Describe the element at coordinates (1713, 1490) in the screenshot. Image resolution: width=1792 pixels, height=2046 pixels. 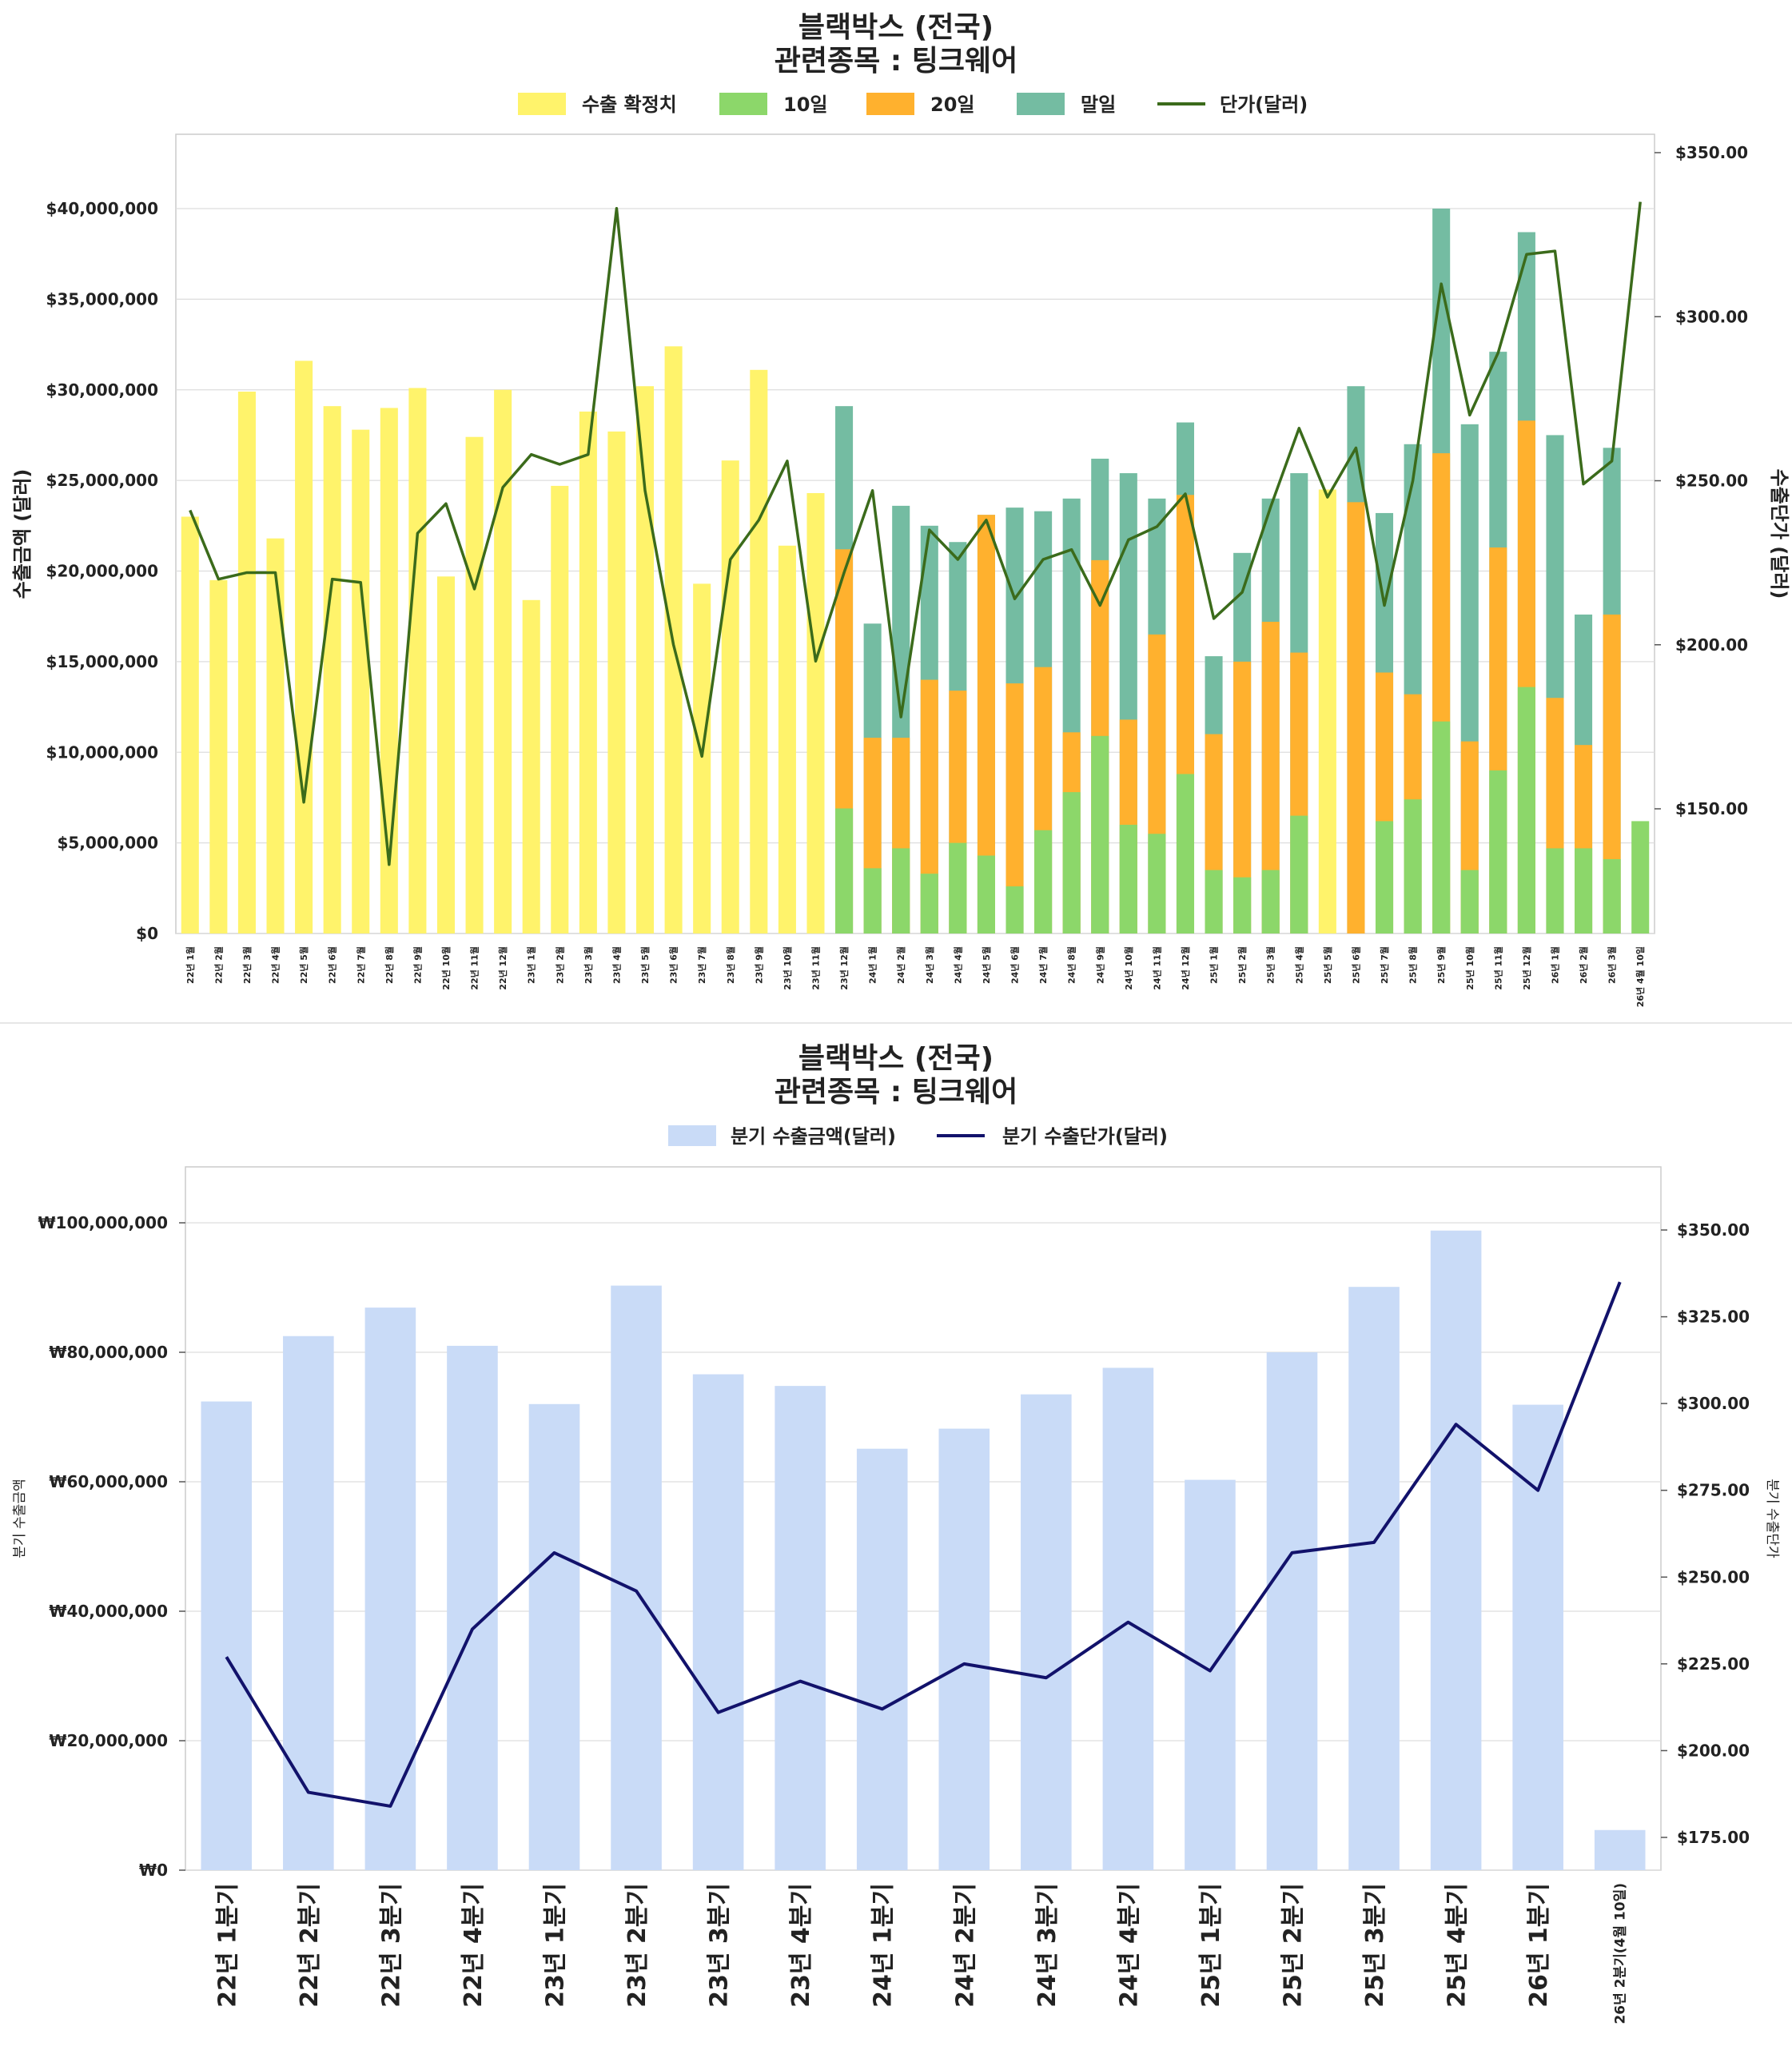
I see `chart2-y2-tick-label: $275.00` at that location.